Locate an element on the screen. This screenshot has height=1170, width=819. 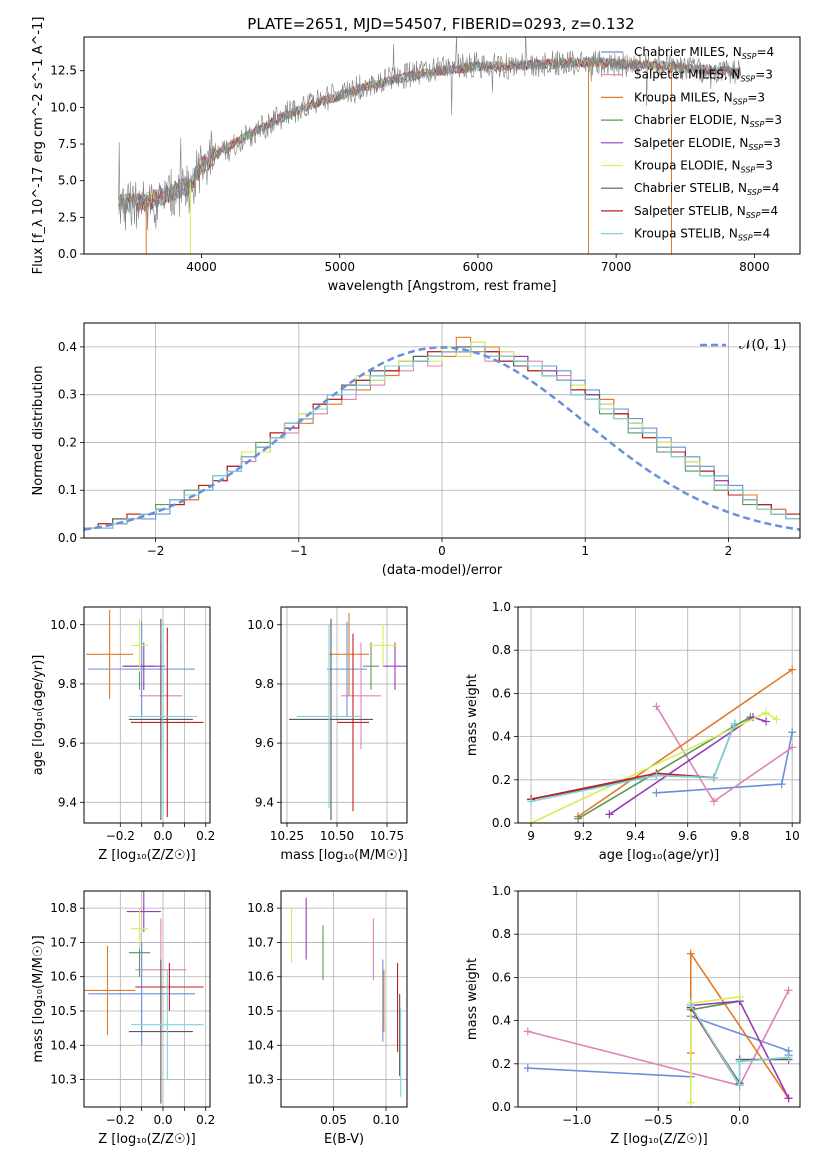
x-tick-label: 4000 is located at coordinates (201, 267).